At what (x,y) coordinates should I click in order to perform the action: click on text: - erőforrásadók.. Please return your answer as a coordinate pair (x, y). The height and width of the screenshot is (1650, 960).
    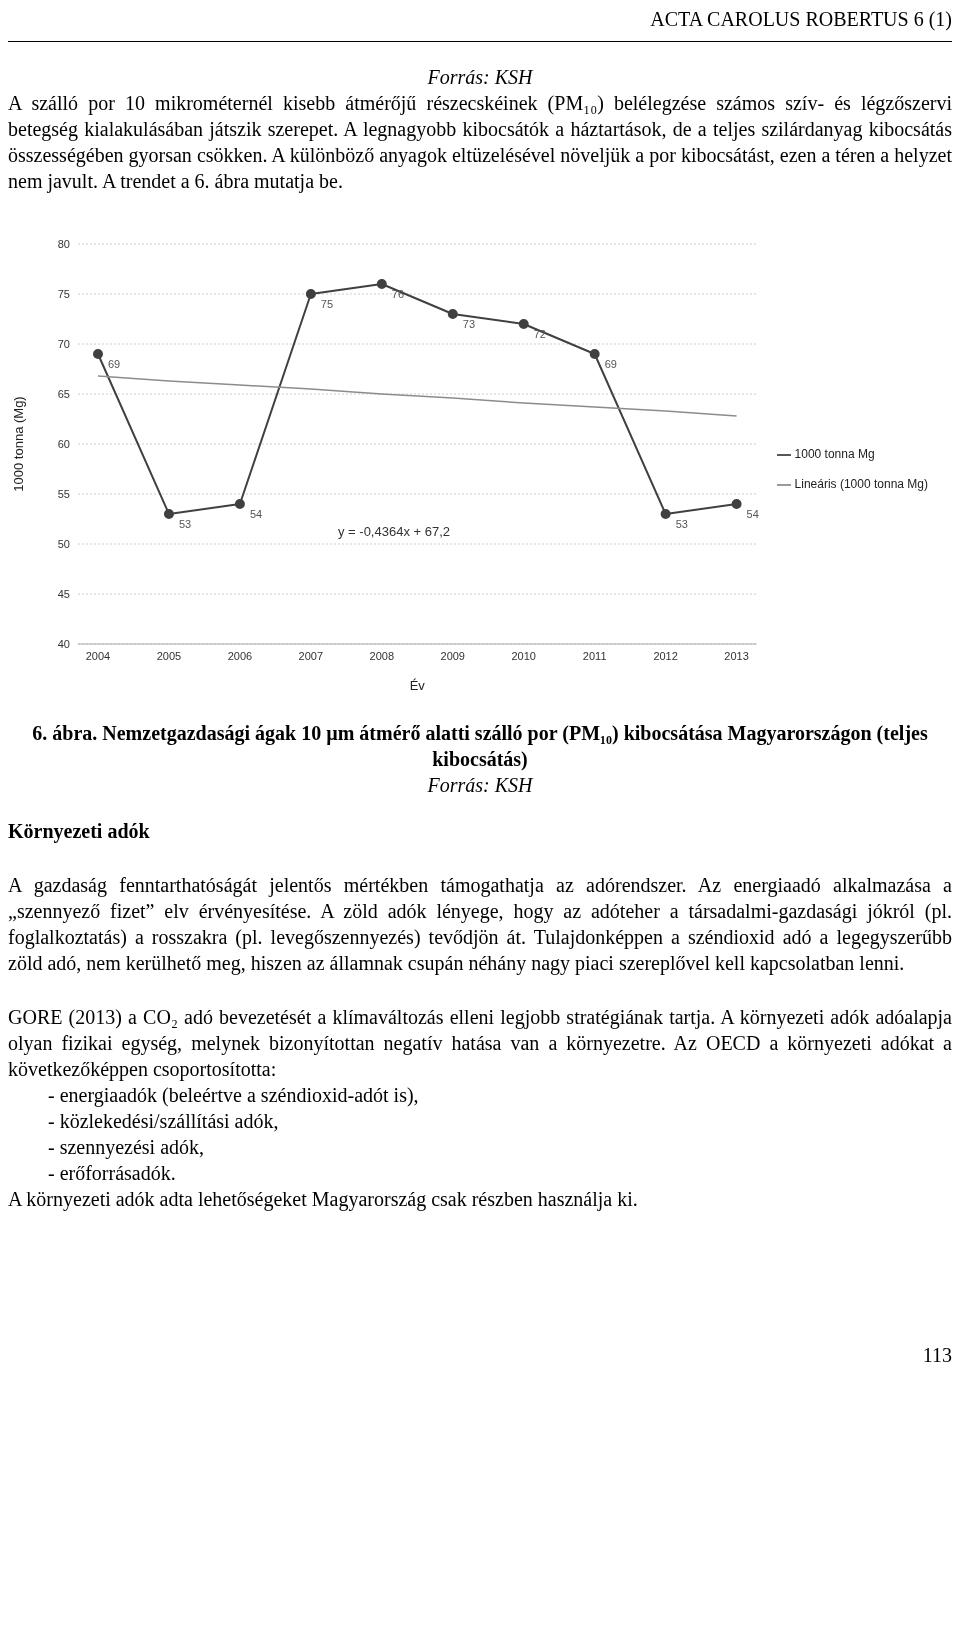
    Looking at the image, I should click on (112, 1173).